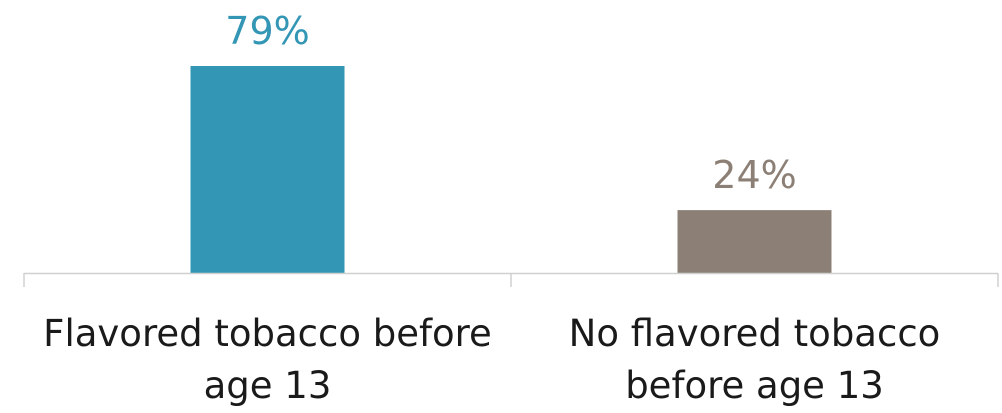  What do you see at coordinates (268, 385) in the screenshot?
I see `category-label-0-line-1: age 13` at bounding box center [268, 385].